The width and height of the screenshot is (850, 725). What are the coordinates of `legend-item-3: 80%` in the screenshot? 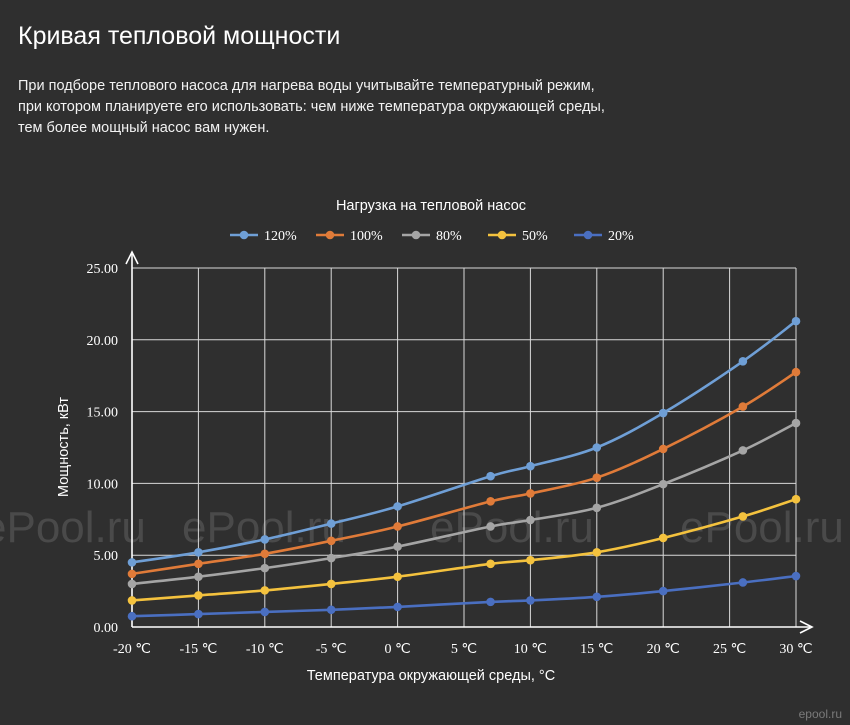 It's located at (432, 236).